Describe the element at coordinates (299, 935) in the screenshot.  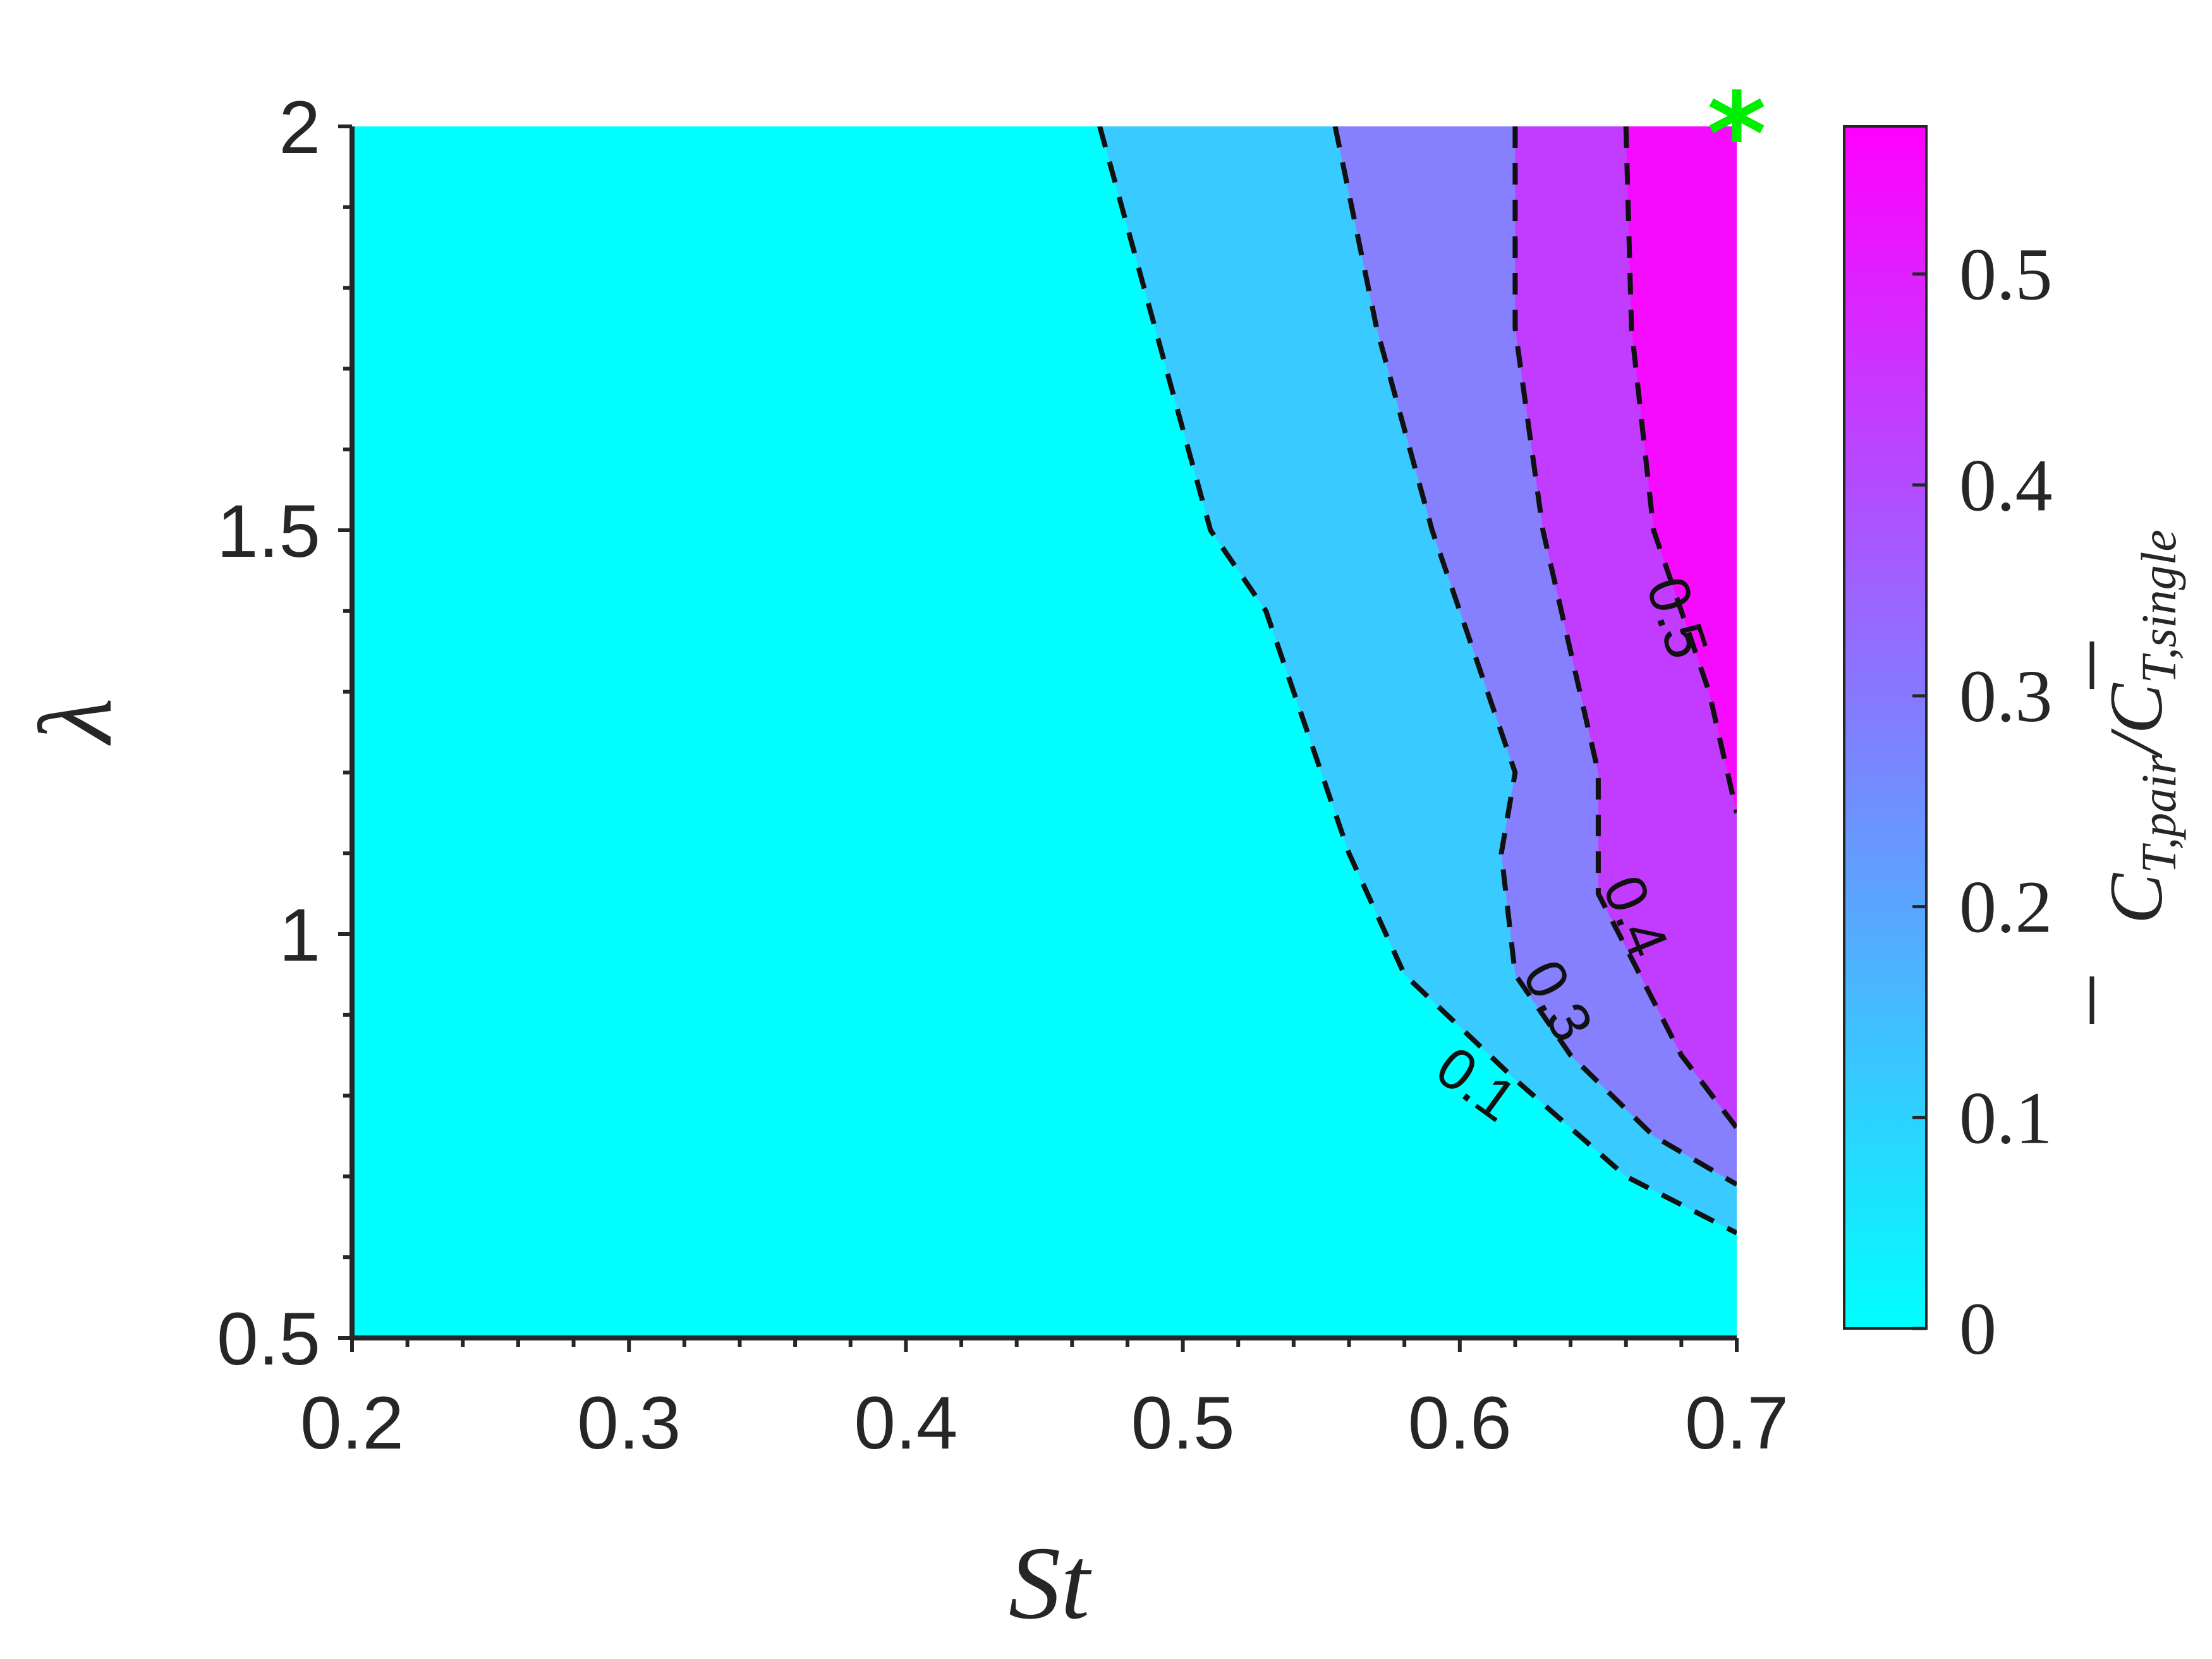
I see `y-tick-label: 1` at that location.